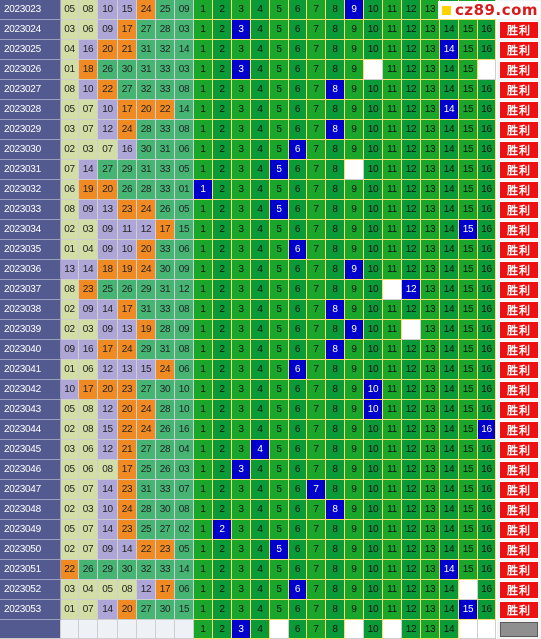  Describe the element at coordinates (373, 390) in the screenshot. I see `blue-trend-hit: 10` at that location.